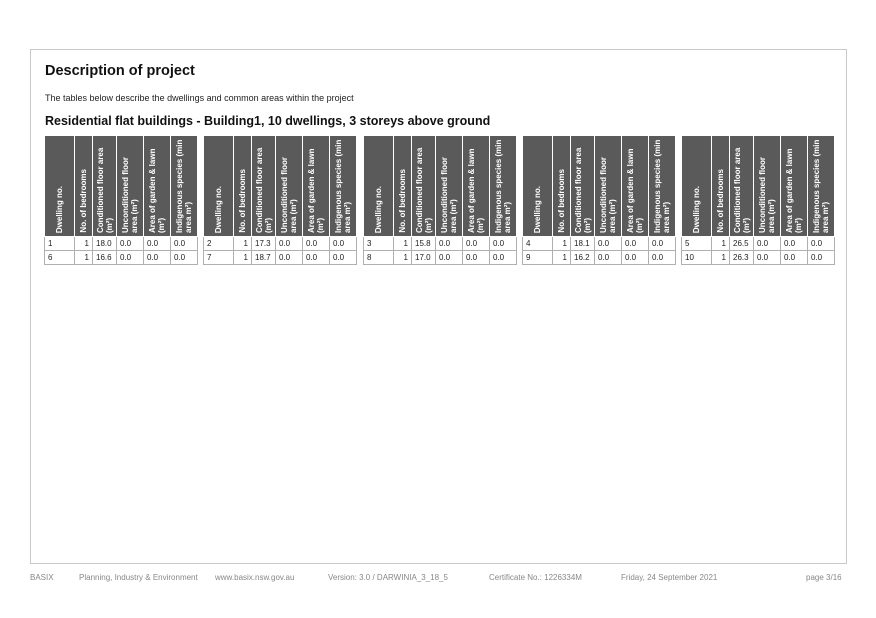  I want to click on table-cell: 16.6, so click(104, 257).